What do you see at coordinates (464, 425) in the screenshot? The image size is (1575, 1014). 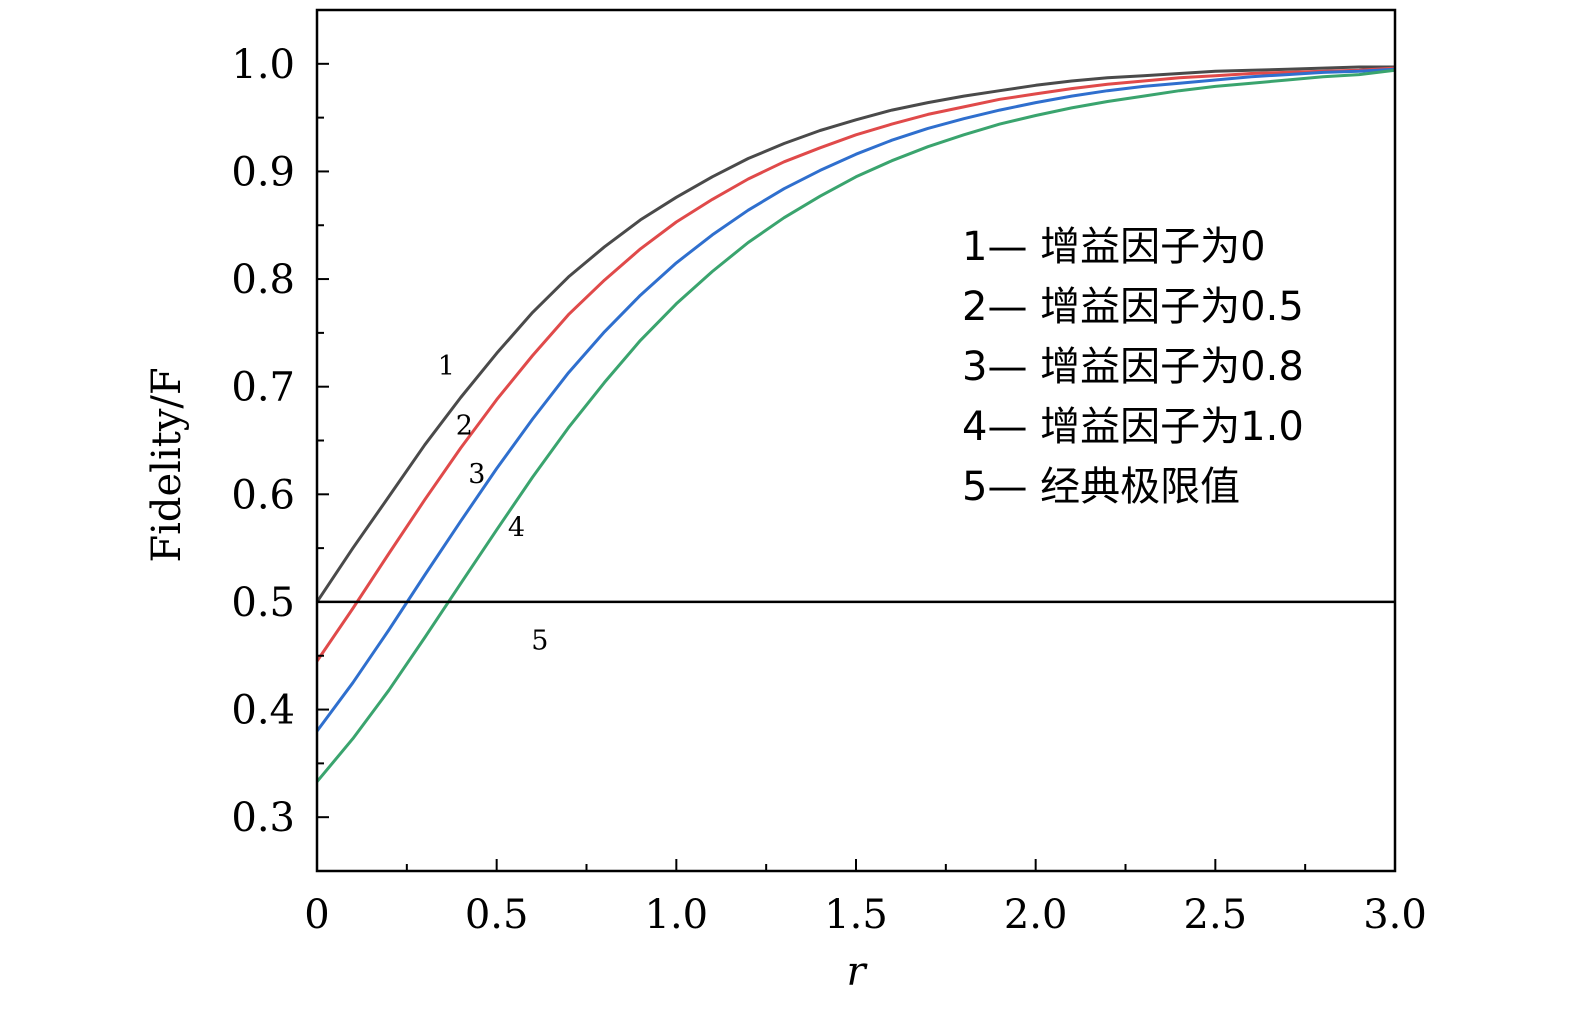 I see `curve-label-2: 2` at bounding box center [464, 425].